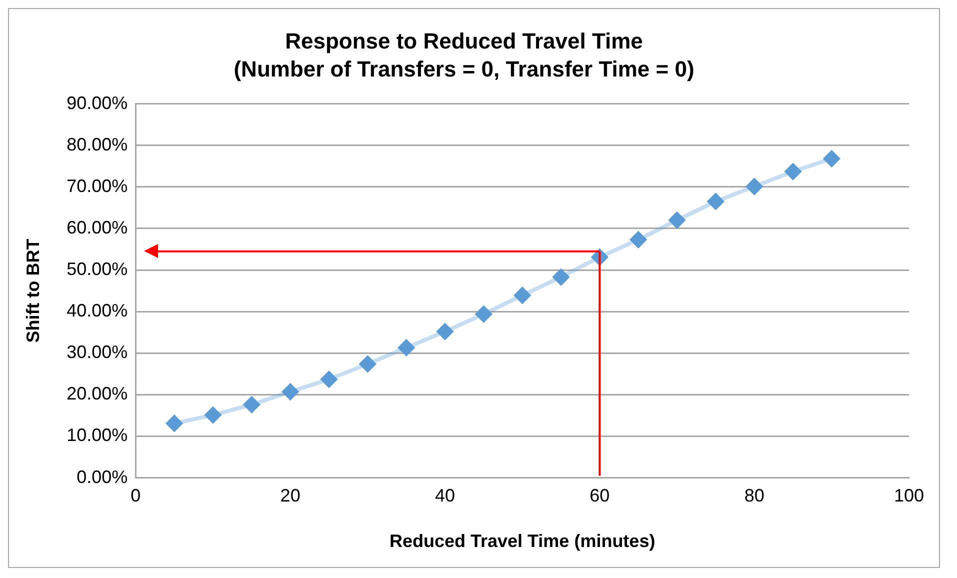 The height and width of the screenshot is (578, 957). Describe the element at coordinates (97, 352) in the screenshot. I see `y-tick-label: 30.00%` at that location.